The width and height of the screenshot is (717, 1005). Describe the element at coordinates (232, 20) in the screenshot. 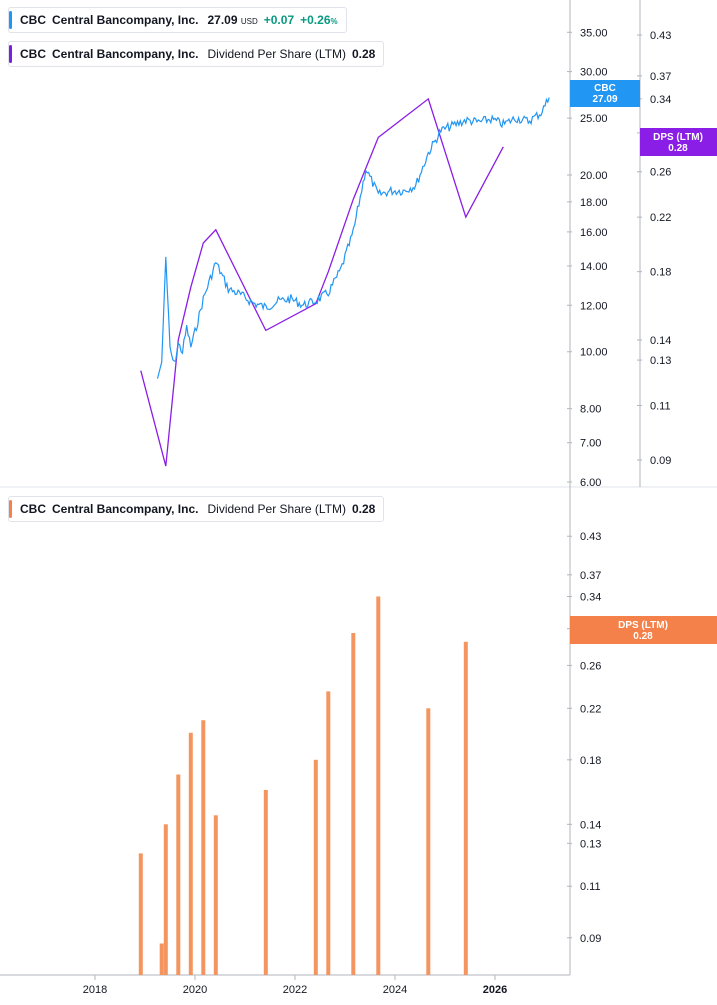

I see `price-legend-price: 27.09 USD` at that location.